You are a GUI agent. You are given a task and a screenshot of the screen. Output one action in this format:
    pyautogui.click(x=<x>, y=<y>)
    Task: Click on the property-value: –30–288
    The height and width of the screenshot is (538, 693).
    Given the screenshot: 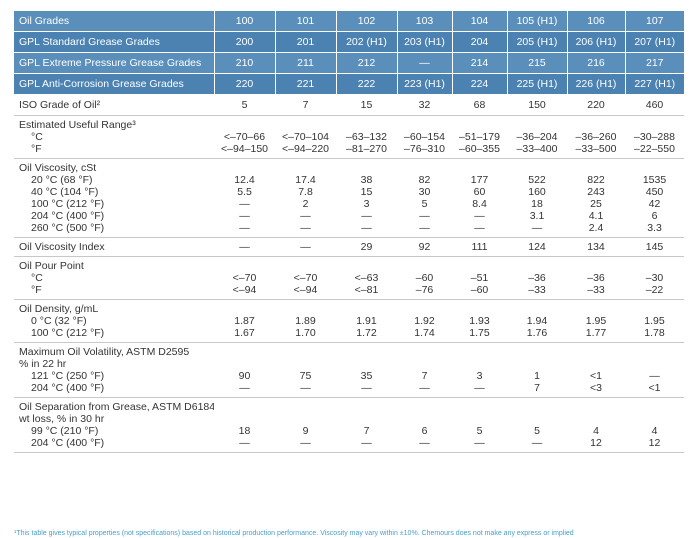 What is the action you would take?
    pyautogui.click(x=654, y=137)
    